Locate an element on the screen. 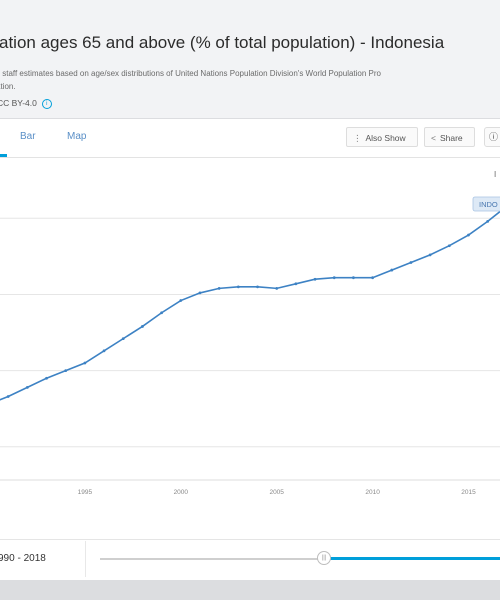 The height and width of the screenshot is (600, 500). info-button: ⓘ is located at coordinates (492, 137).